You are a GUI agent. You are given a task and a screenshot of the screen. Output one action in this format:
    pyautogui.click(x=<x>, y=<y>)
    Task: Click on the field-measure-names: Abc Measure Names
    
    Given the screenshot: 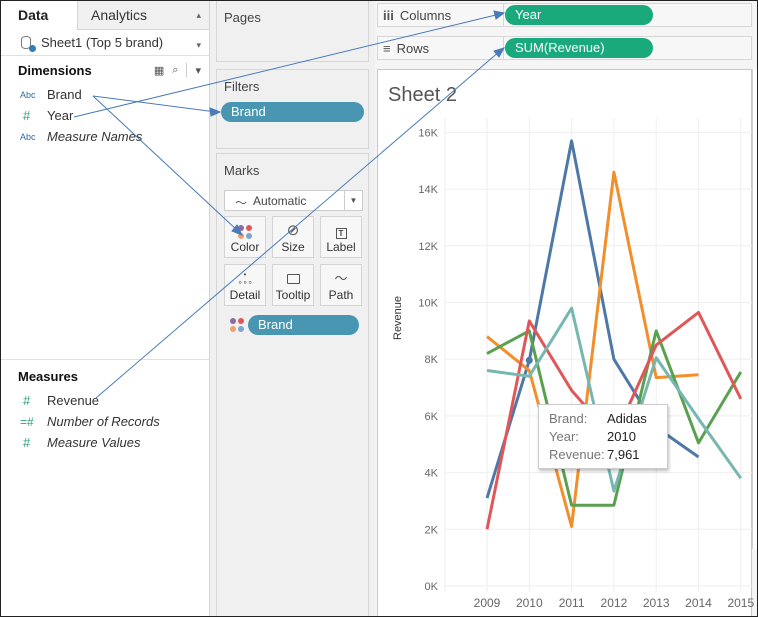 What is the action you would take?
    pyautogui.click(x=104, y=136)
    